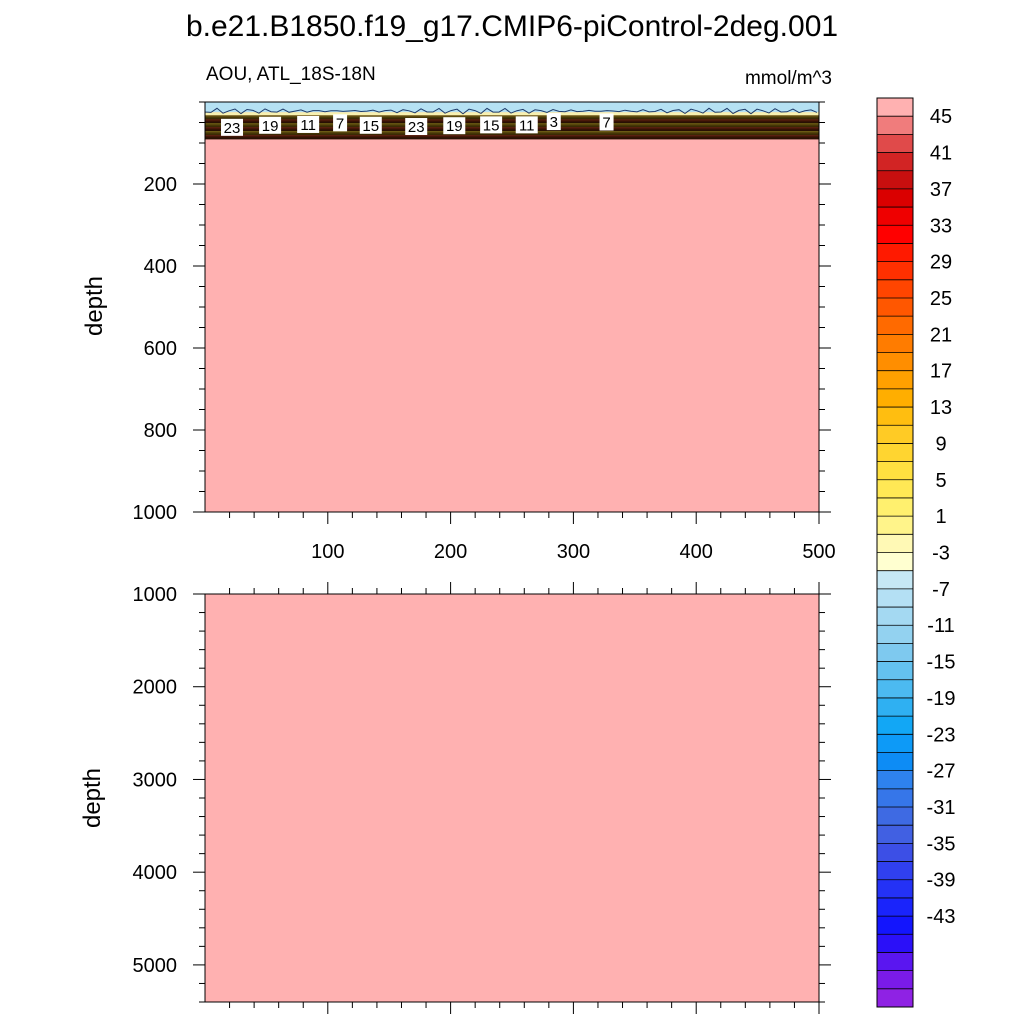  Describe the element at coordinates (940, 444) in the screenshot. I see `colorbar-label: 9` at that location.